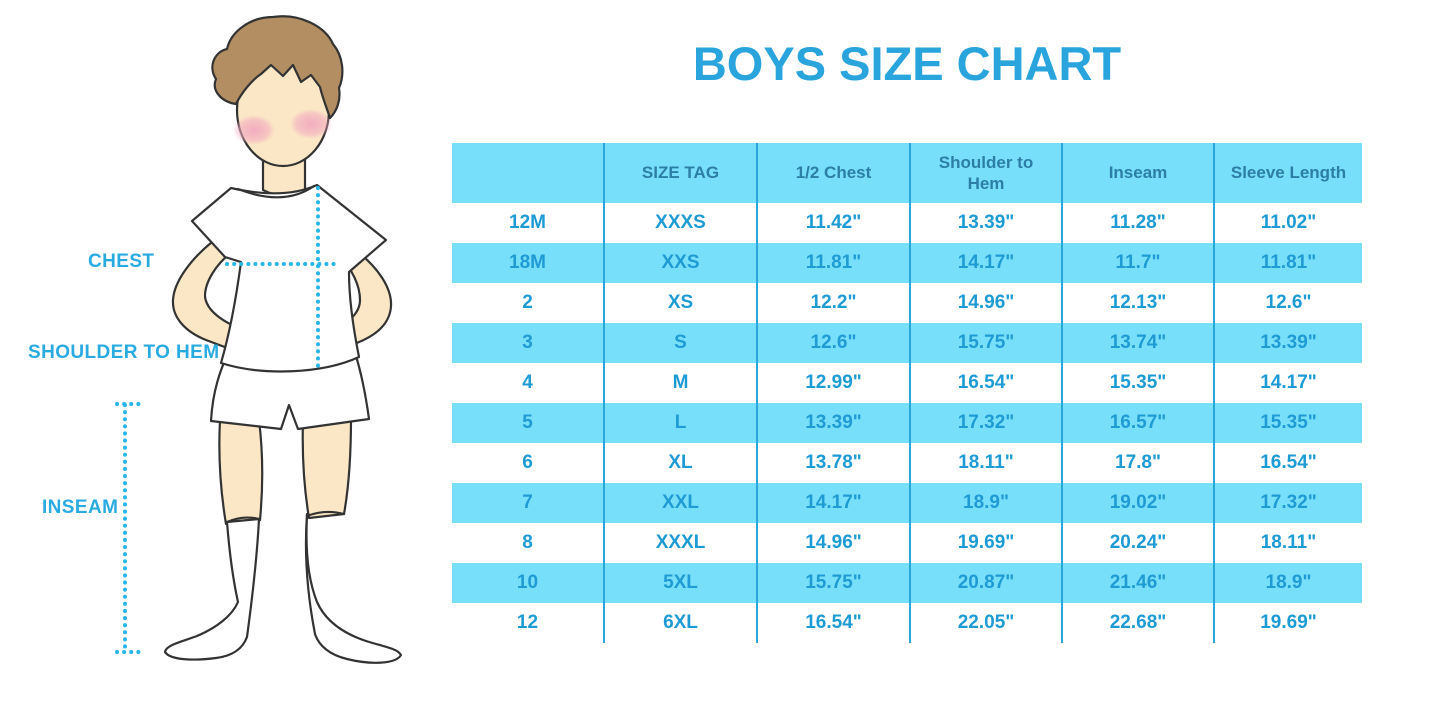 This screenshot has height=723, width=1445. Describe the element at coordinates (1288, 423) in the screenshot. I see `cell-sleeve-length: 15.35"` at that location.